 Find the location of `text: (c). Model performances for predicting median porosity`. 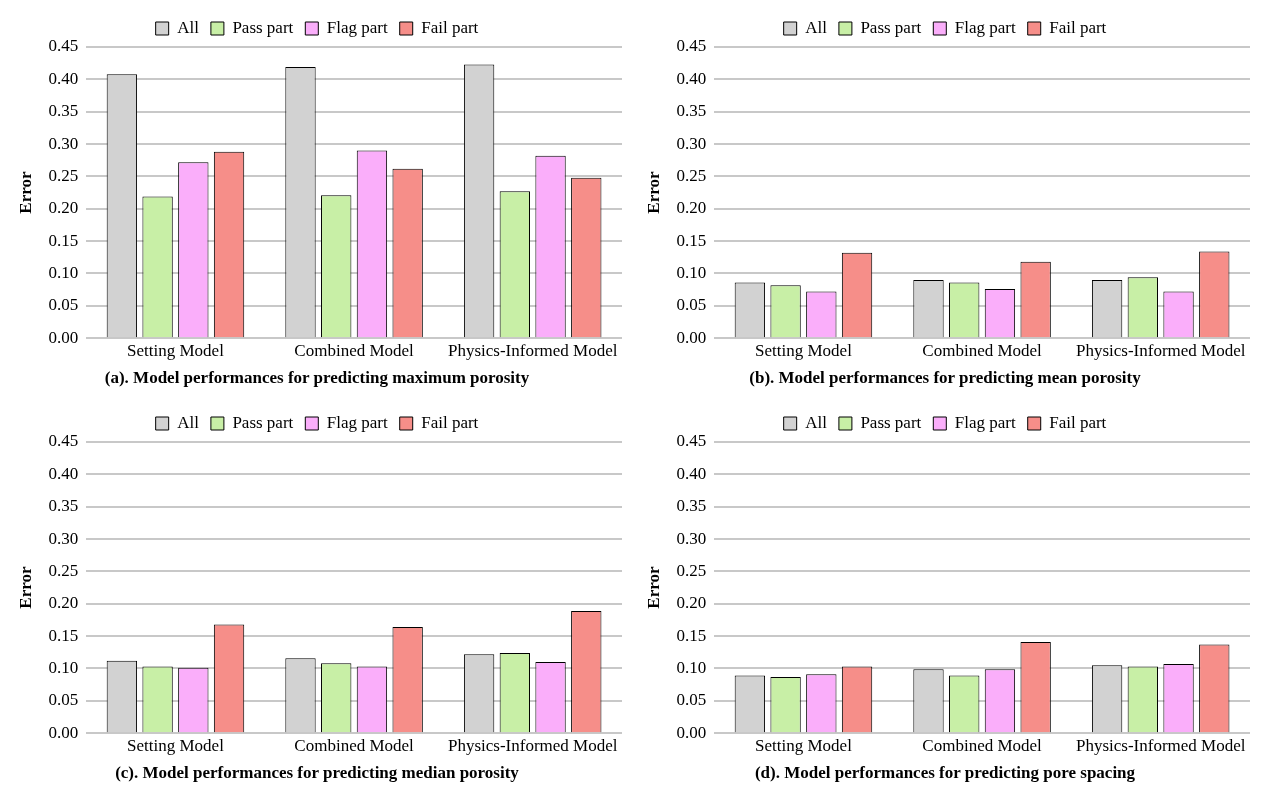

text: (c). Model performances for predicting median porosity is located at coordinates (317, 773).